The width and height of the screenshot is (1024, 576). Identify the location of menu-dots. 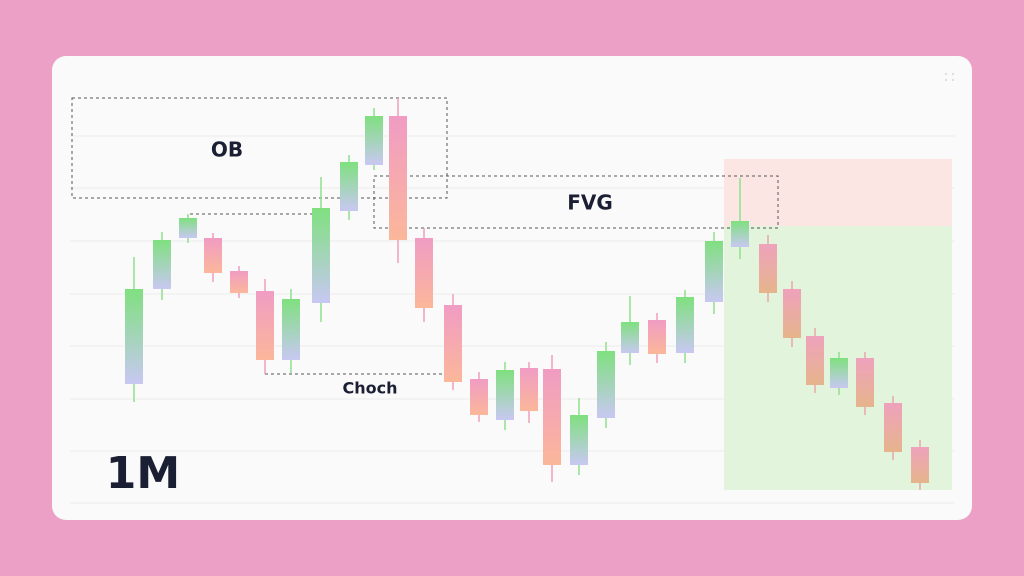
(949, 77).